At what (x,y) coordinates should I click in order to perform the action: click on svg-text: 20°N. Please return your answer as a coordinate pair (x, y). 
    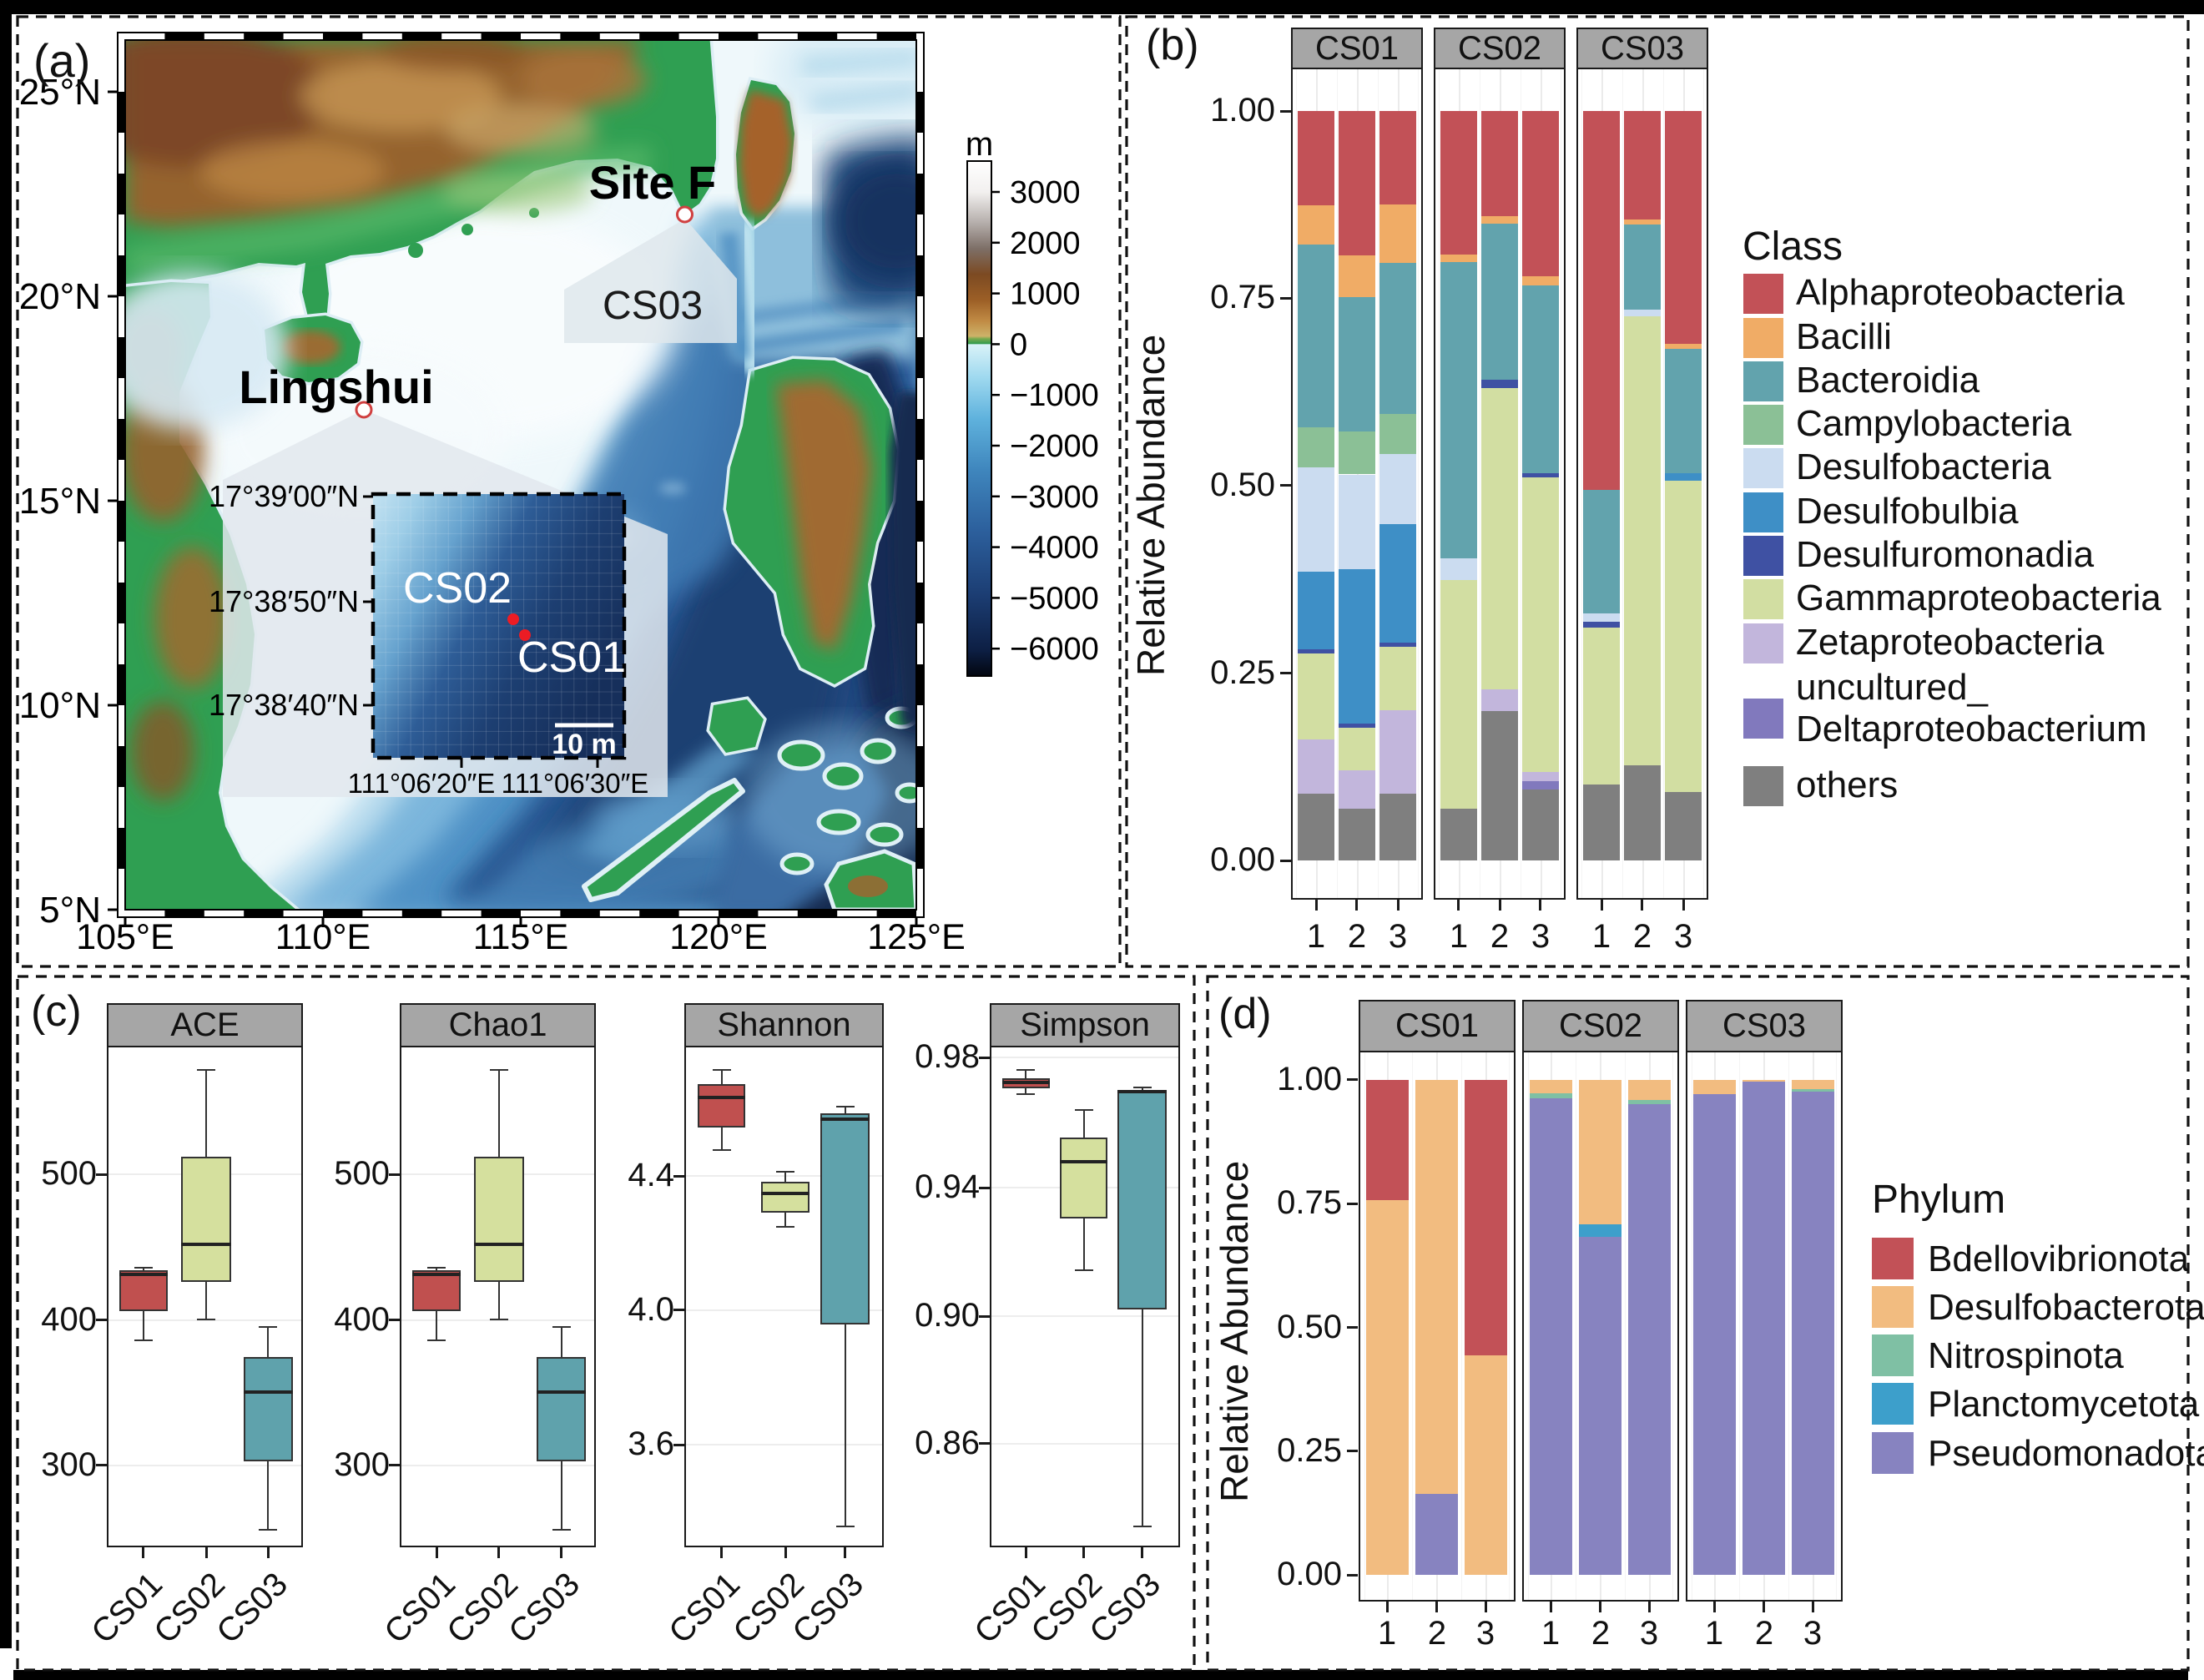
    Looking at the image, I should click on (60, 296).